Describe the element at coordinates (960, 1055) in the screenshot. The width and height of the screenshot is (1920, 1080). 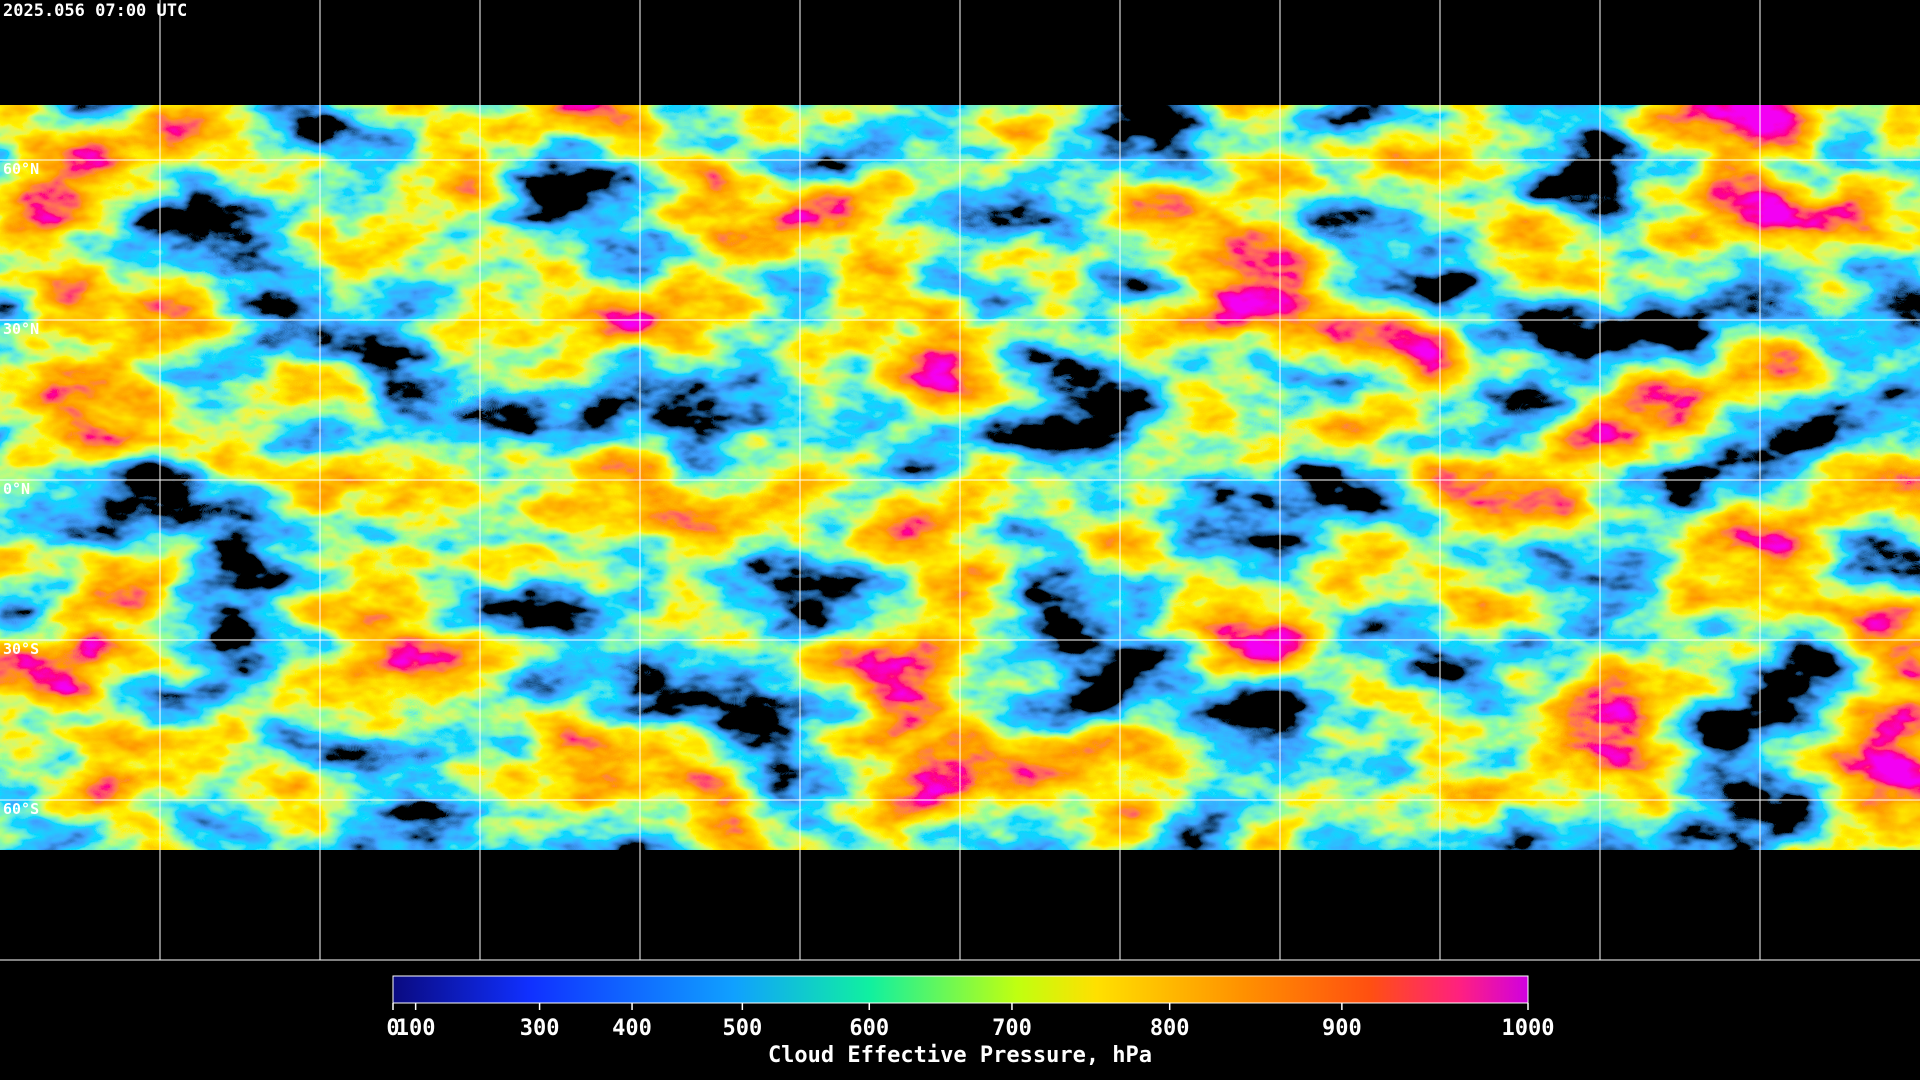
I see `colorbar-title: Cloud Effective Pressure, hPa` at that location.